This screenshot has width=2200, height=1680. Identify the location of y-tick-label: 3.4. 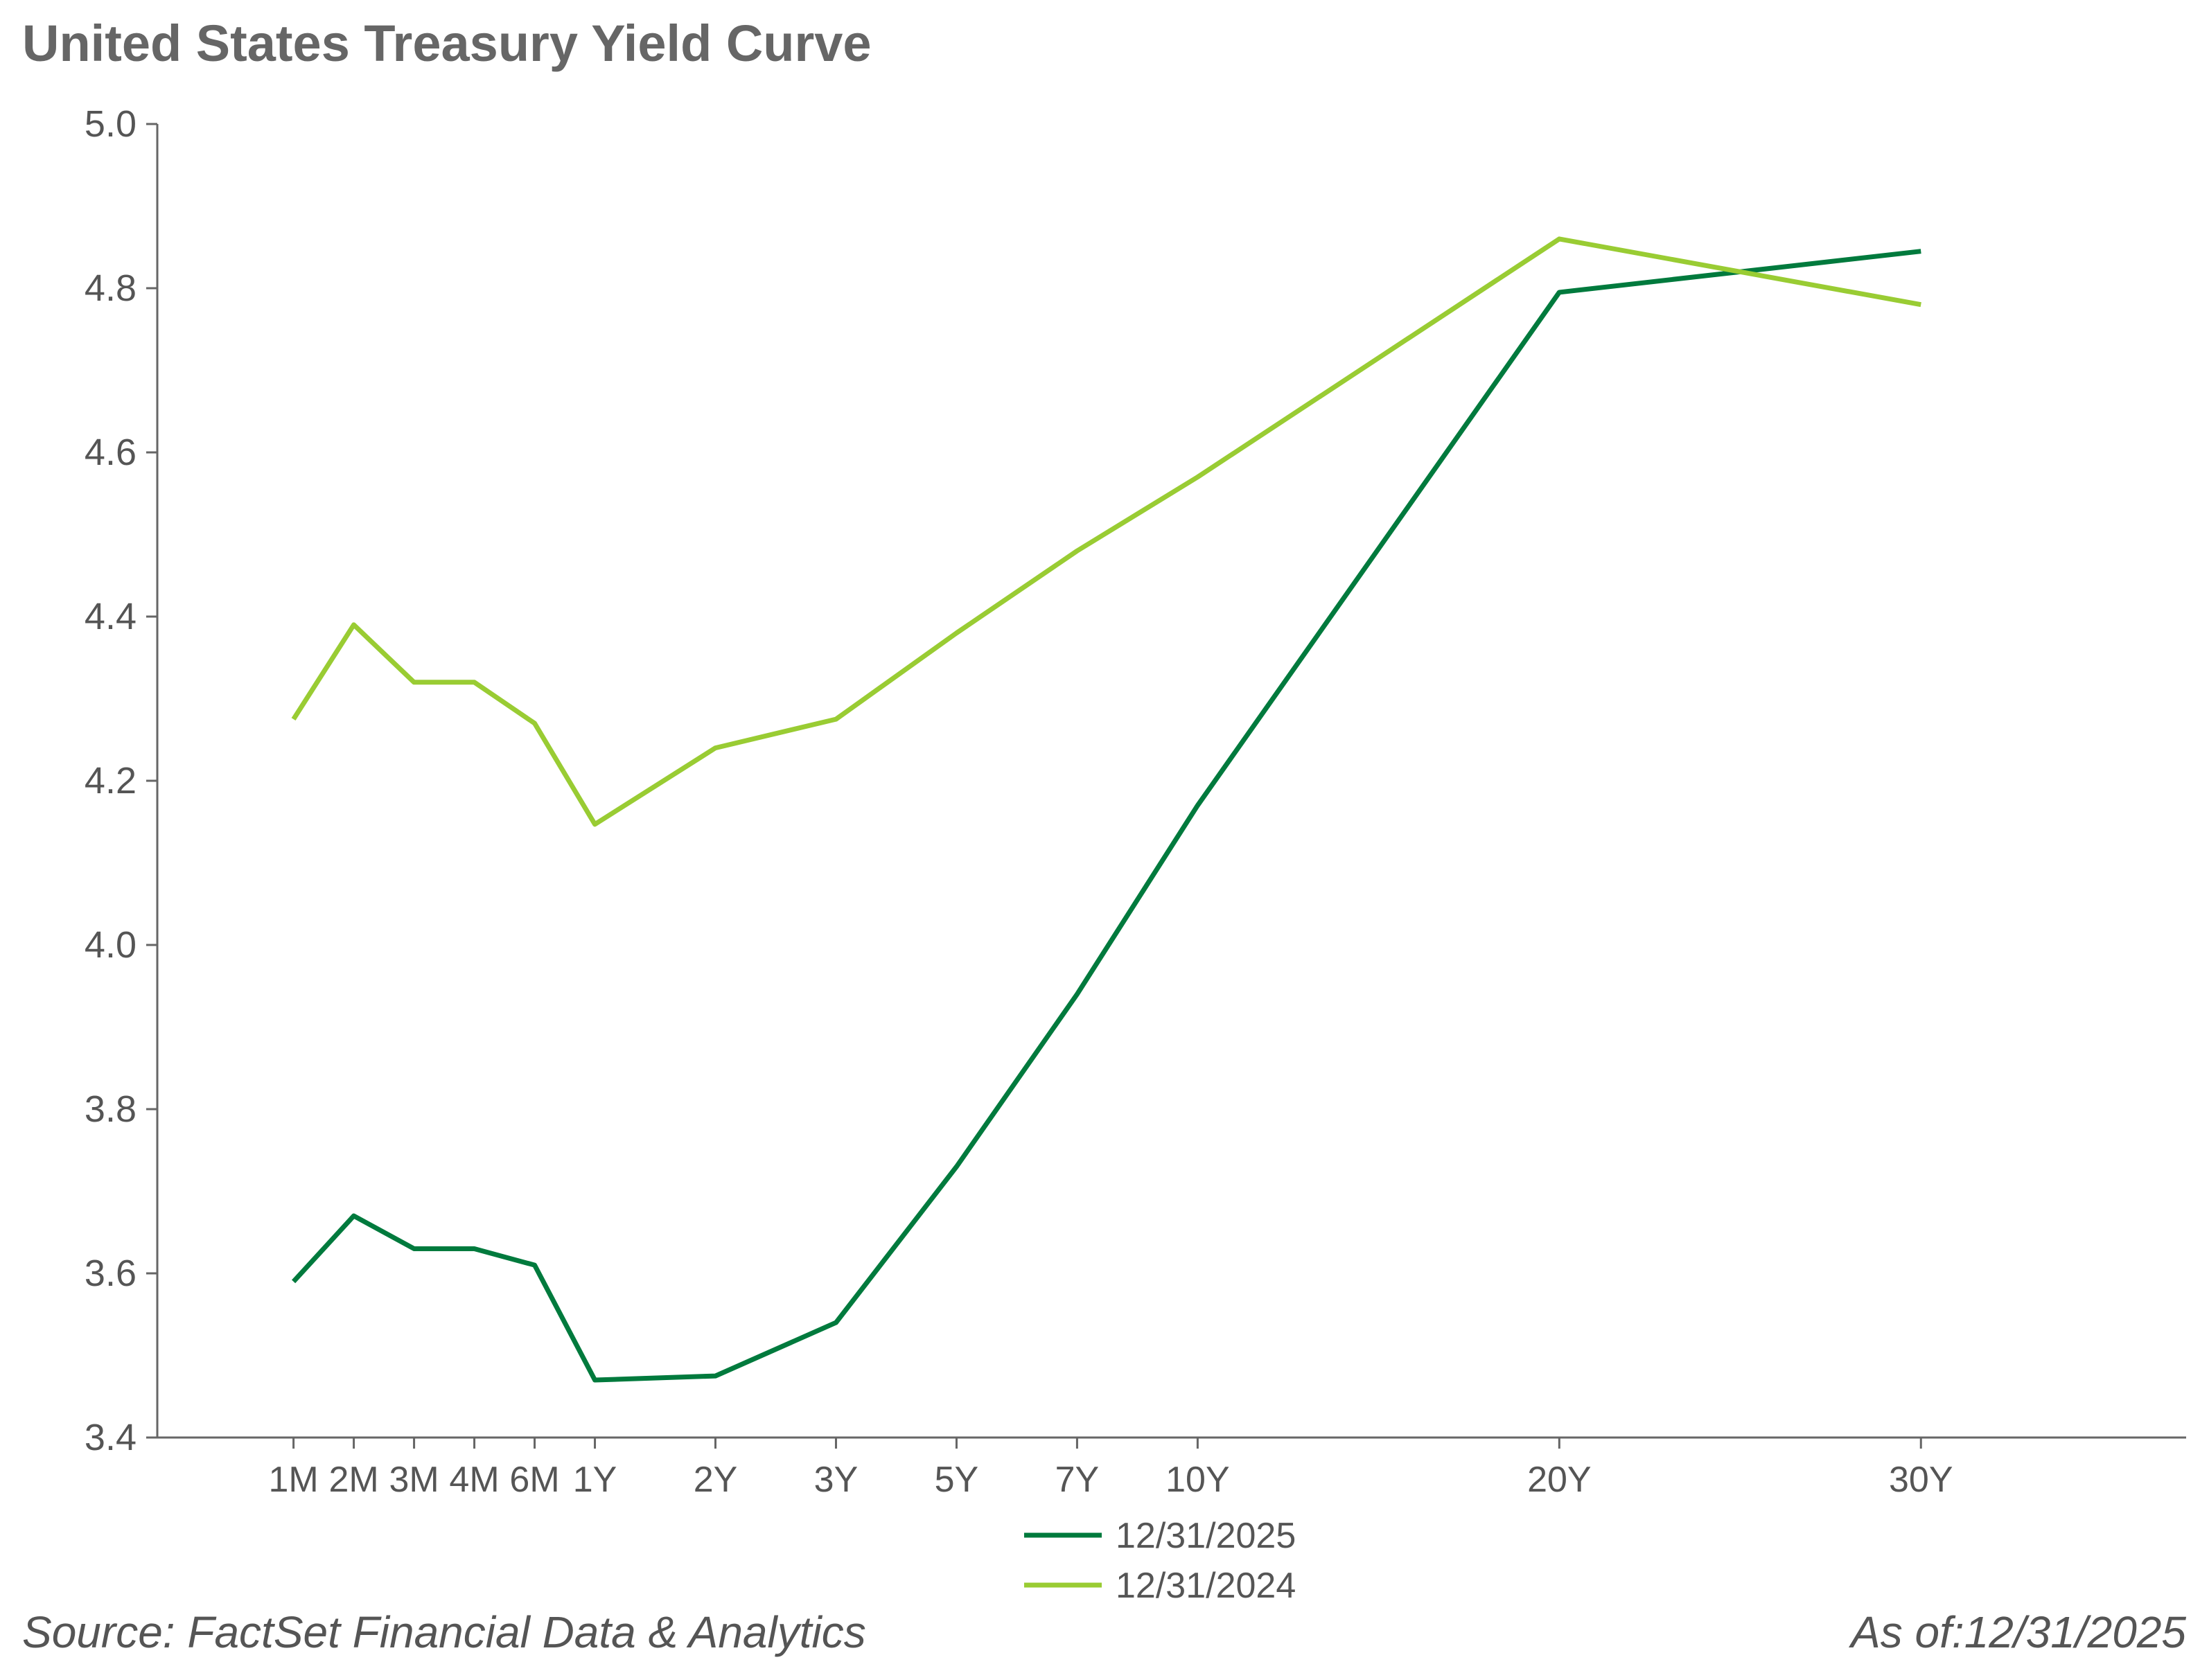
(111, 1437).